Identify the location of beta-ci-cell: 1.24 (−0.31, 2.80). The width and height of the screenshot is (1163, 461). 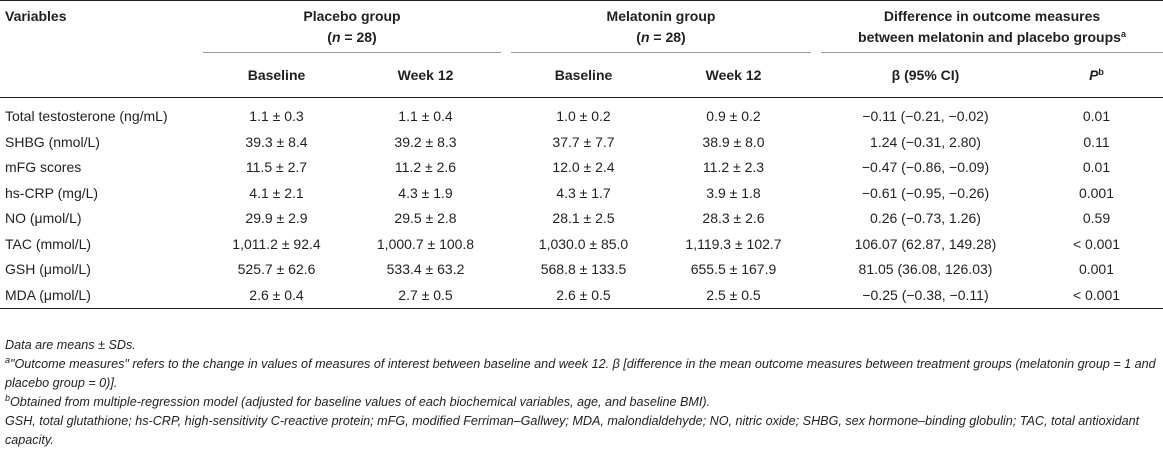
(925, 141).